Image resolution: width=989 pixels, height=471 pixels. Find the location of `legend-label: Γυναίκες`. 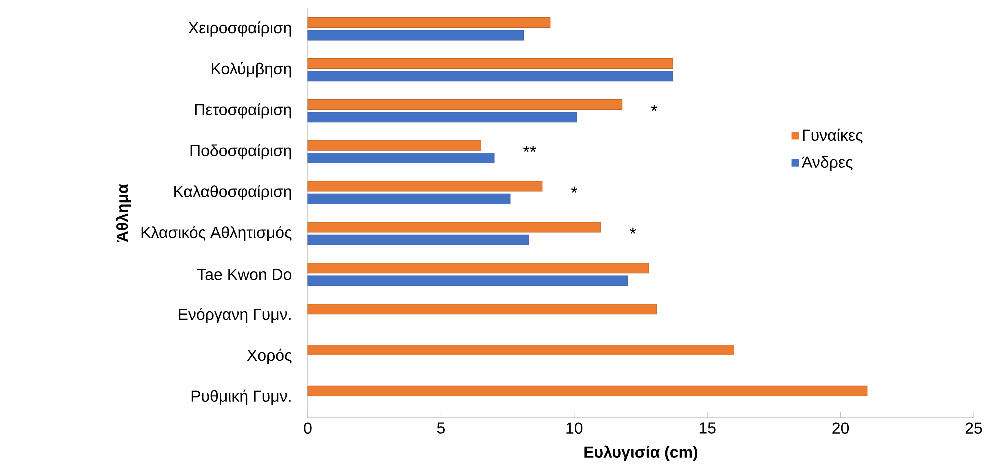

legend-label: Γυναίκες is located at coordinates (833, 136).